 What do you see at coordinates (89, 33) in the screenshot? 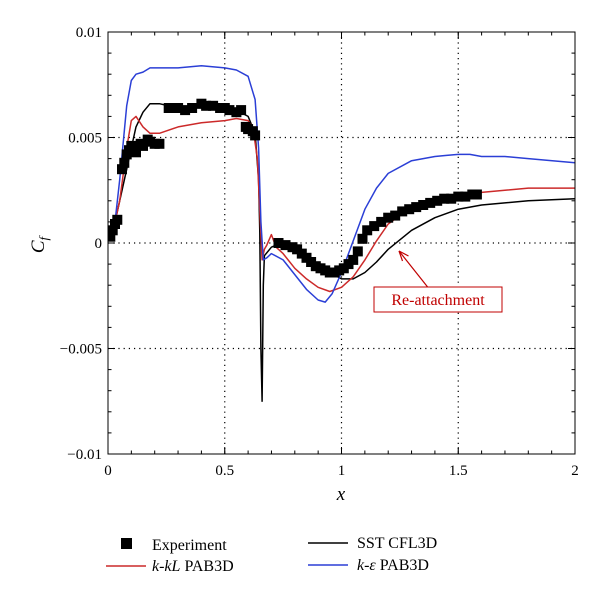
I see `y-tick-label: 0.01` at bounding box center [89, 33].